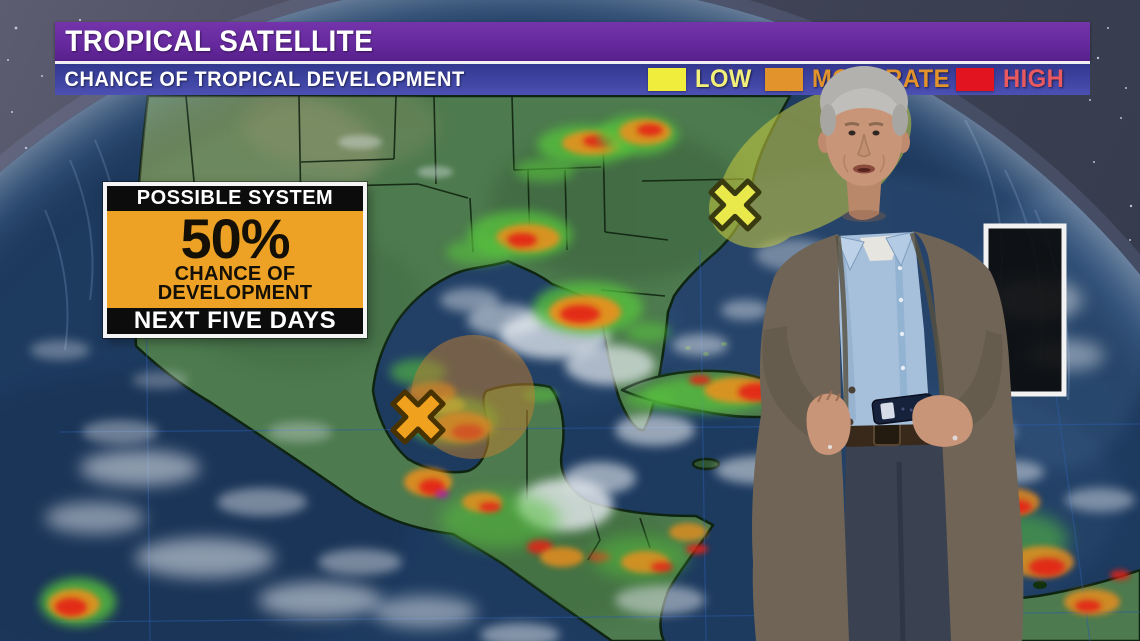  What do you see at coordinates (235, 198) in the screenshot?
I see `callout-header: POSSIBLE SYSTEM` at bounding box center [235, 198].